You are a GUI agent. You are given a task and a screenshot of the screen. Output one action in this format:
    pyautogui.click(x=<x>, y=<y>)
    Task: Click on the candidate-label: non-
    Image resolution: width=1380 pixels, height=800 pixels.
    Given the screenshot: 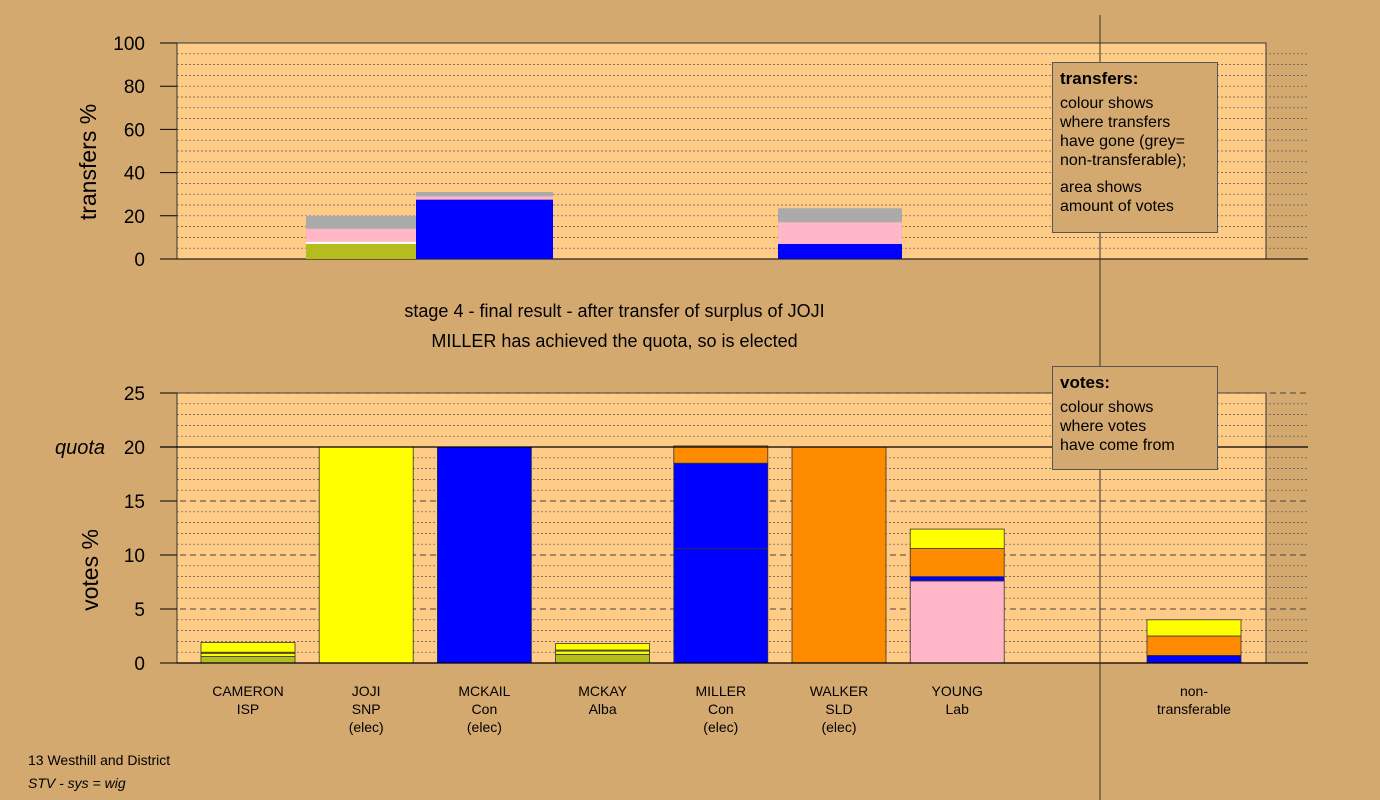 What is the action you would take?
    pyautogui.click(x=1194, y=691)
    